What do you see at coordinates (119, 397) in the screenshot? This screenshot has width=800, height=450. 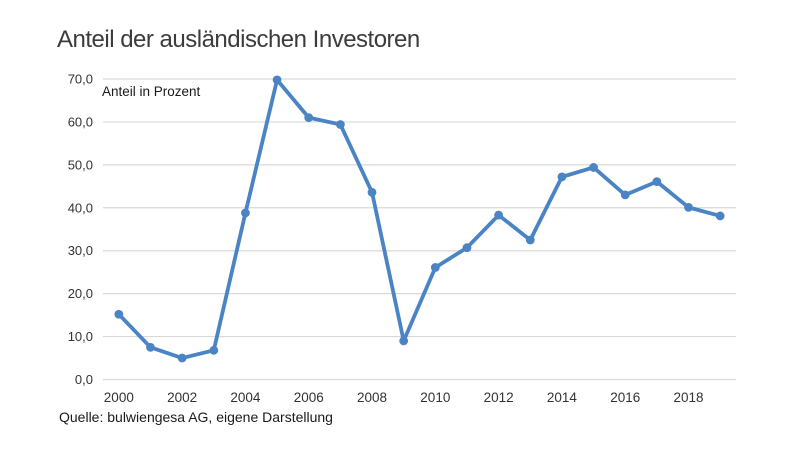 I see `x-tick-label: 2000` at bounding box center [119, 397].